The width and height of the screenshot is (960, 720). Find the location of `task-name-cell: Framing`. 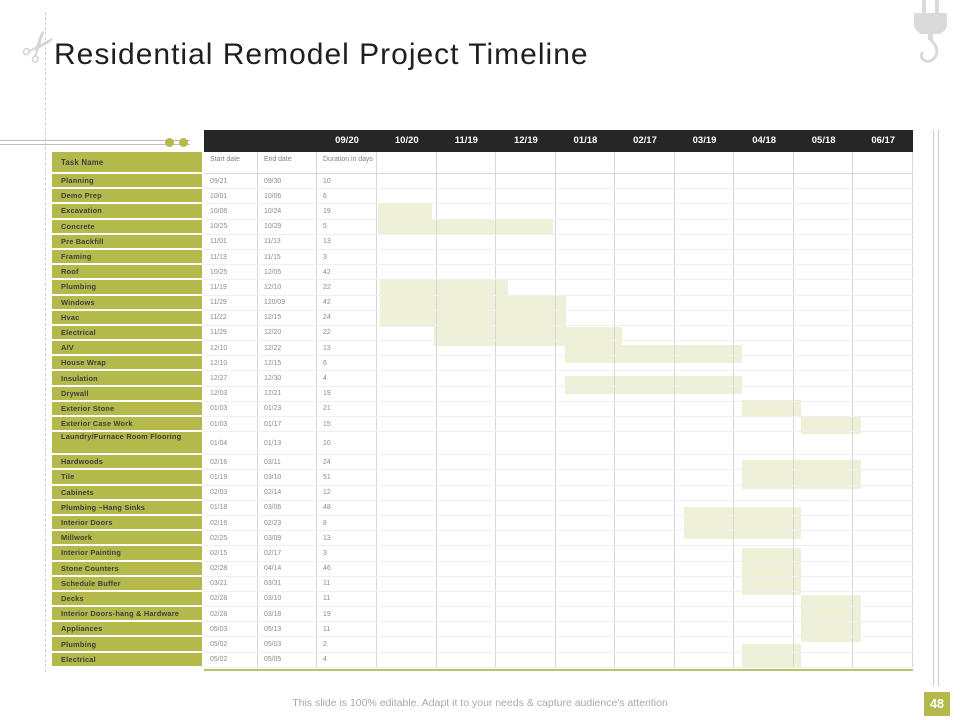

task-name-cell: Framing is located at coordinates (127, 256).